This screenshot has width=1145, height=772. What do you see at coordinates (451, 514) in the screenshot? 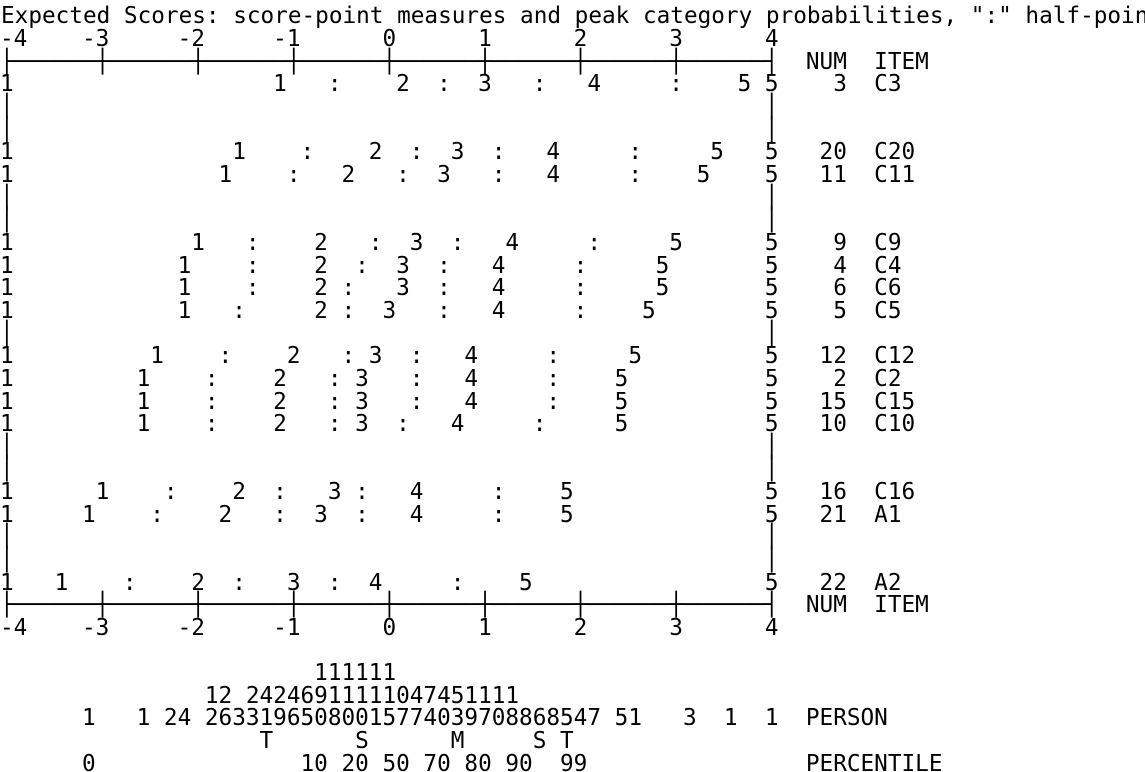
I see `plot-line: 1 1 : 2 : 3 : 4 : 5 5 21 A1` at bounding box center [451, 514].